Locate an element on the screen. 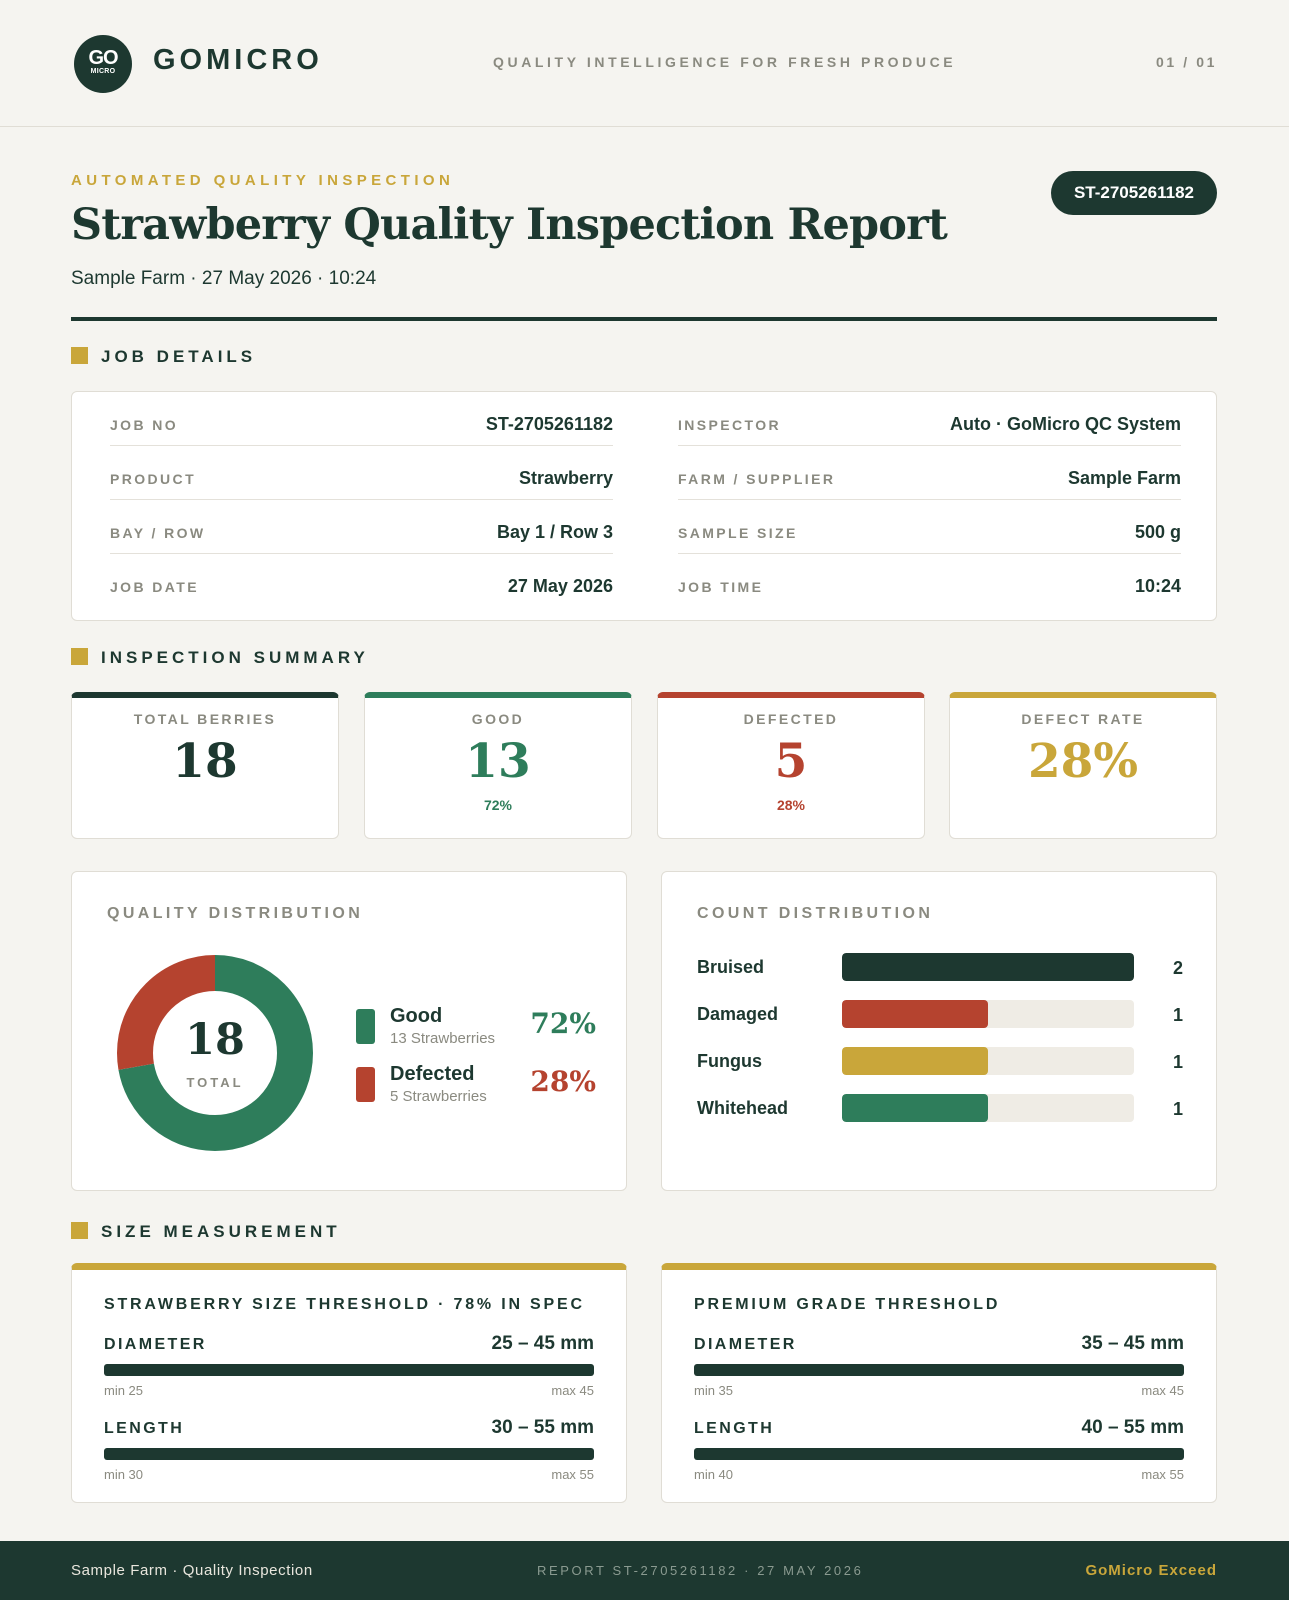 The image size is (1289, 1600). size-range: 40 – 55 mm is located at coordinates (1132, 1427).